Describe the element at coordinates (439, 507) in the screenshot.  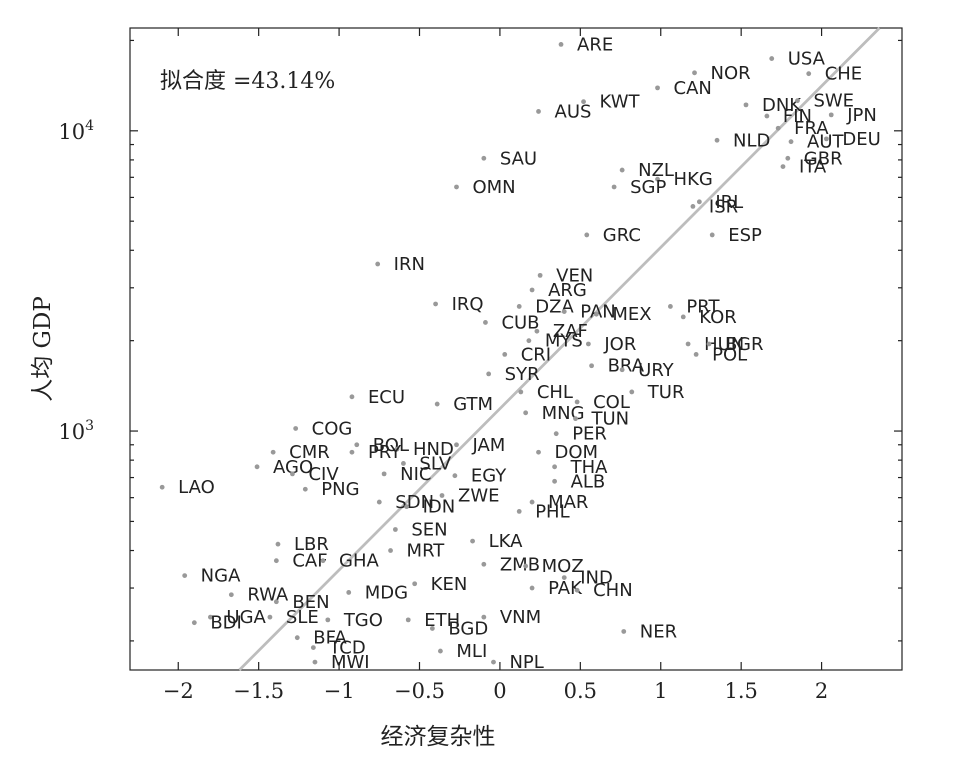
I see `point-label: IDN` at that location.